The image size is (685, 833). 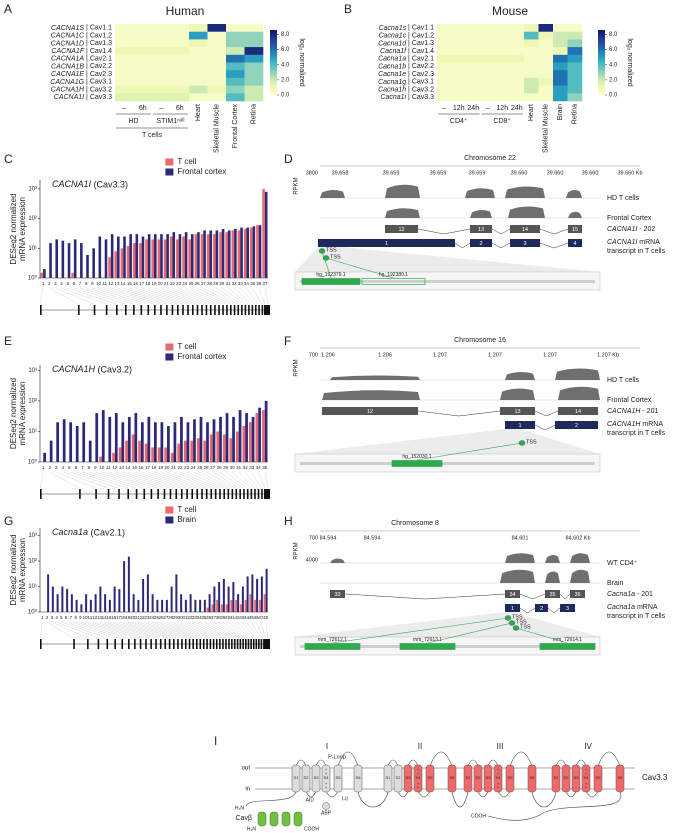 What do you see at coordinates (575, 114) in the screenshot?
I see `column-label: Retina` at bounding box center [575, 114].